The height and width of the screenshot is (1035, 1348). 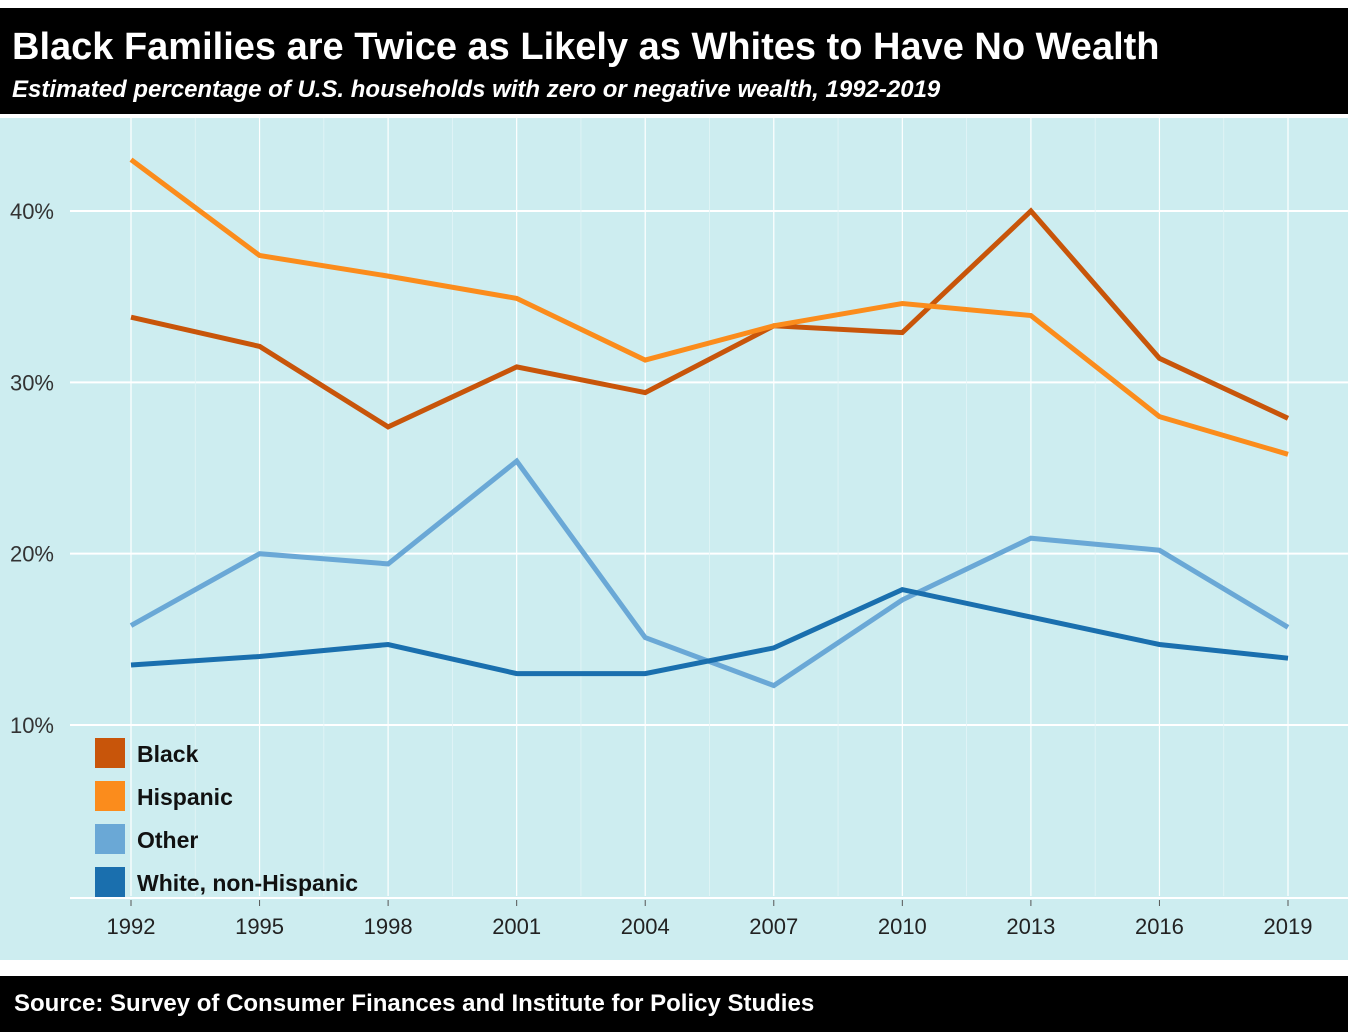 I want to click on y-tick-label: 10%, so click(x=32, y=725).